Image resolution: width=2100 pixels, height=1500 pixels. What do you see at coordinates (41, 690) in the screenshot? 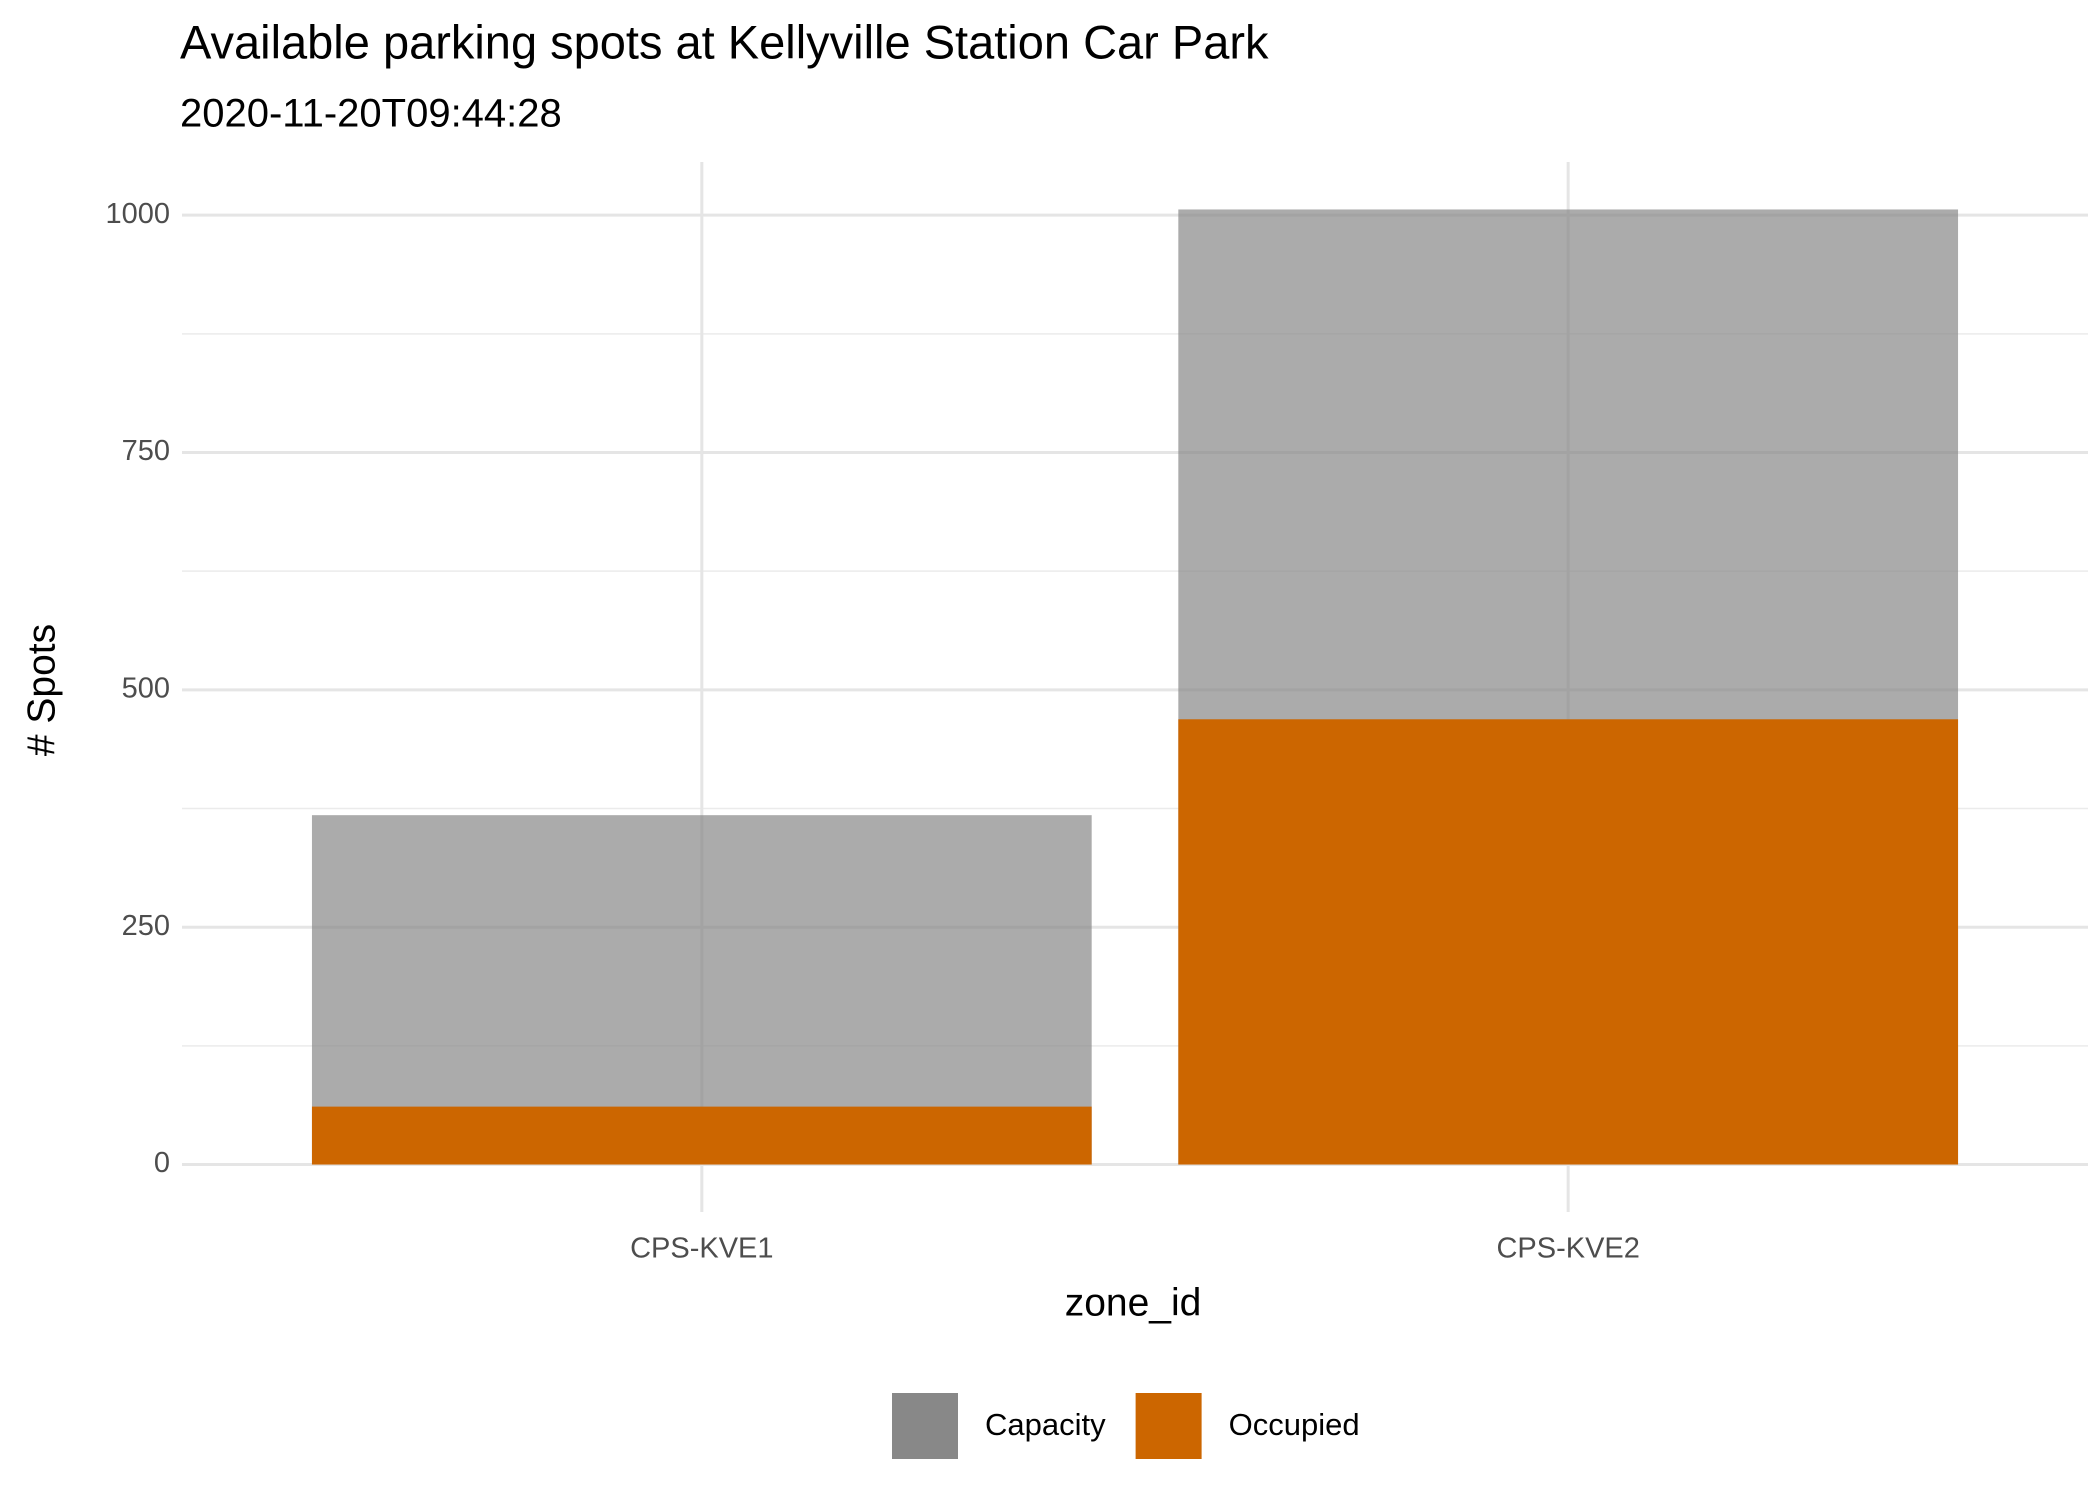
I see `y-axis-label: # Spots` at bounding box center [41, 690].